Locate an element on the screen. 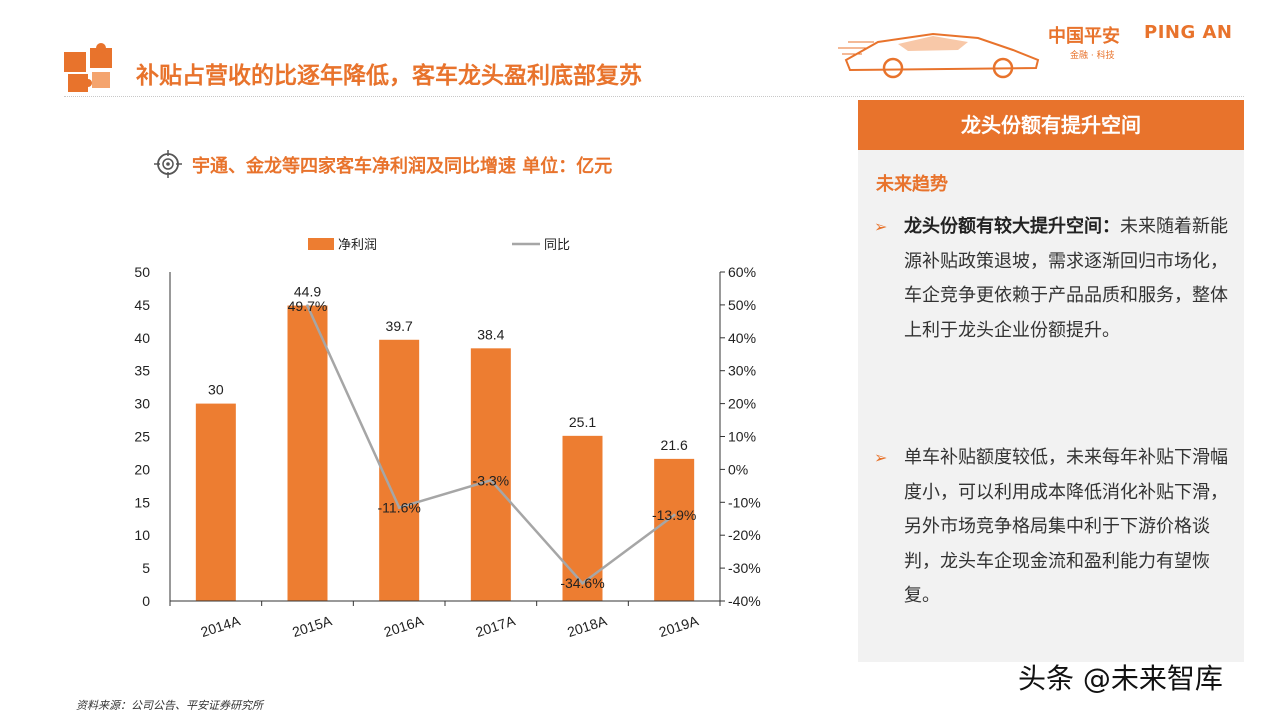 Image resolution: width=1280 pixels, height=720 pixels. legend-label-line: 同比 is located at coordinates (557, 244).